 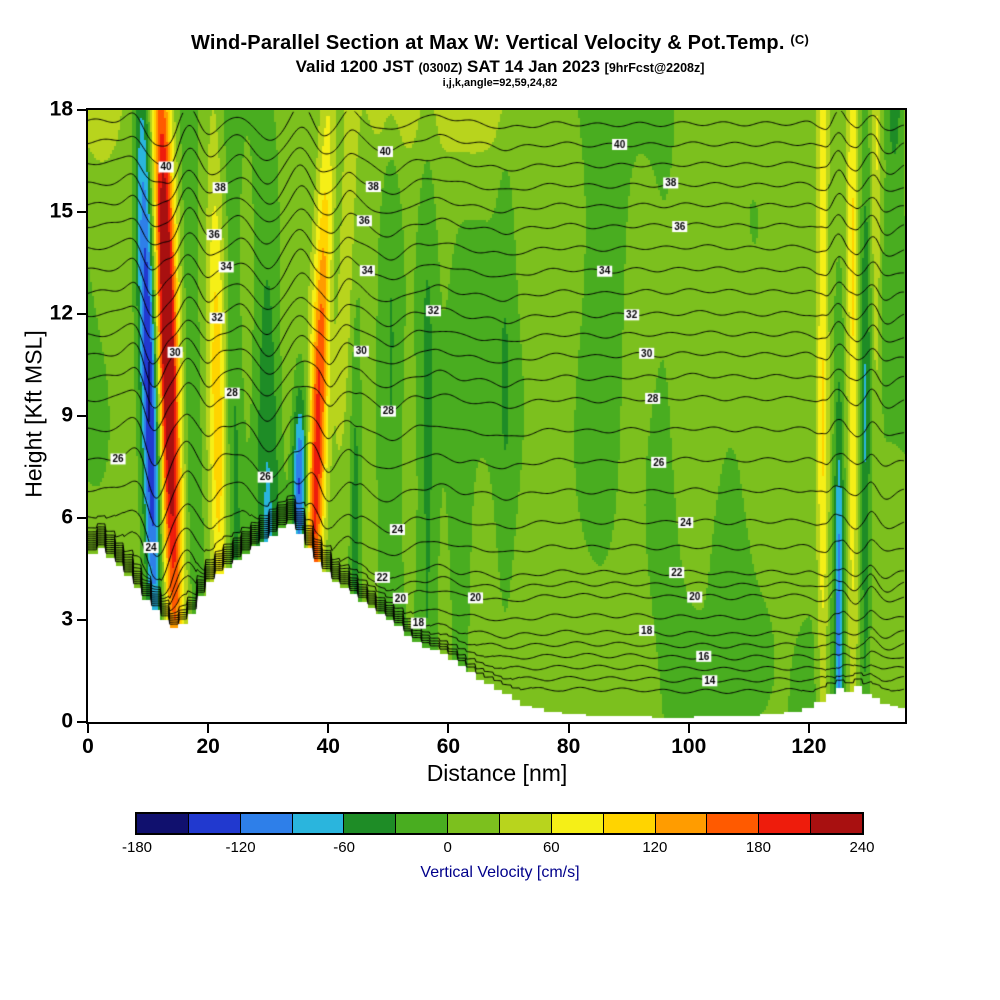 I want to click on x-axis-tick-label: 100, so click(x=689, y=746).